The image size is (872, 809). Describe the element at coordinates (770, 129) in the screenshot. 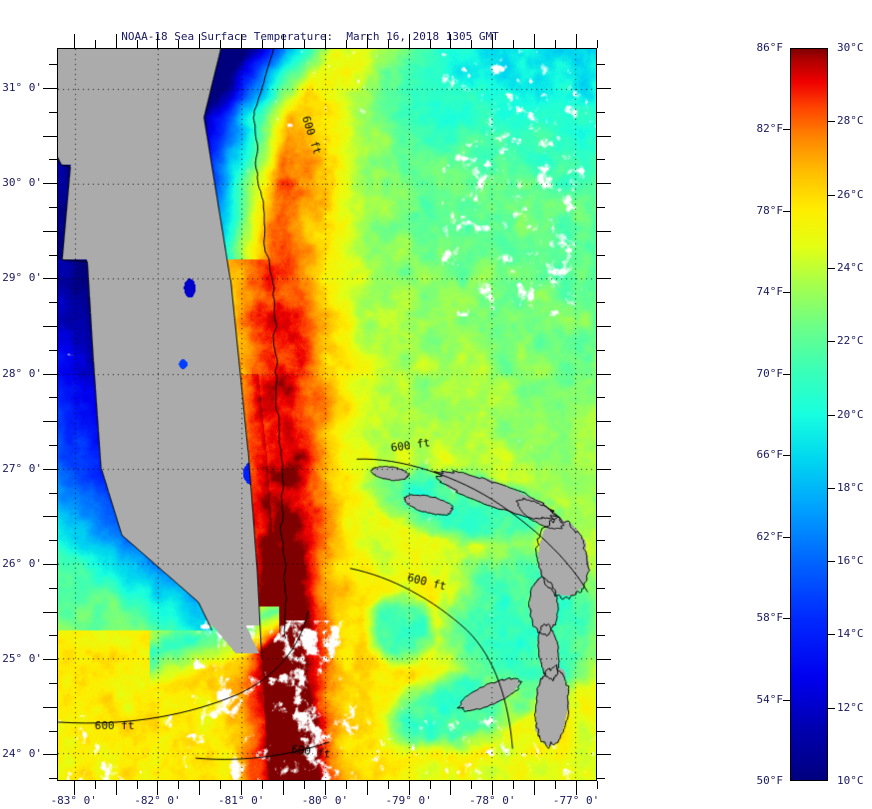

I see `colorbar-fahrenheit-label: 82°F` at that location.